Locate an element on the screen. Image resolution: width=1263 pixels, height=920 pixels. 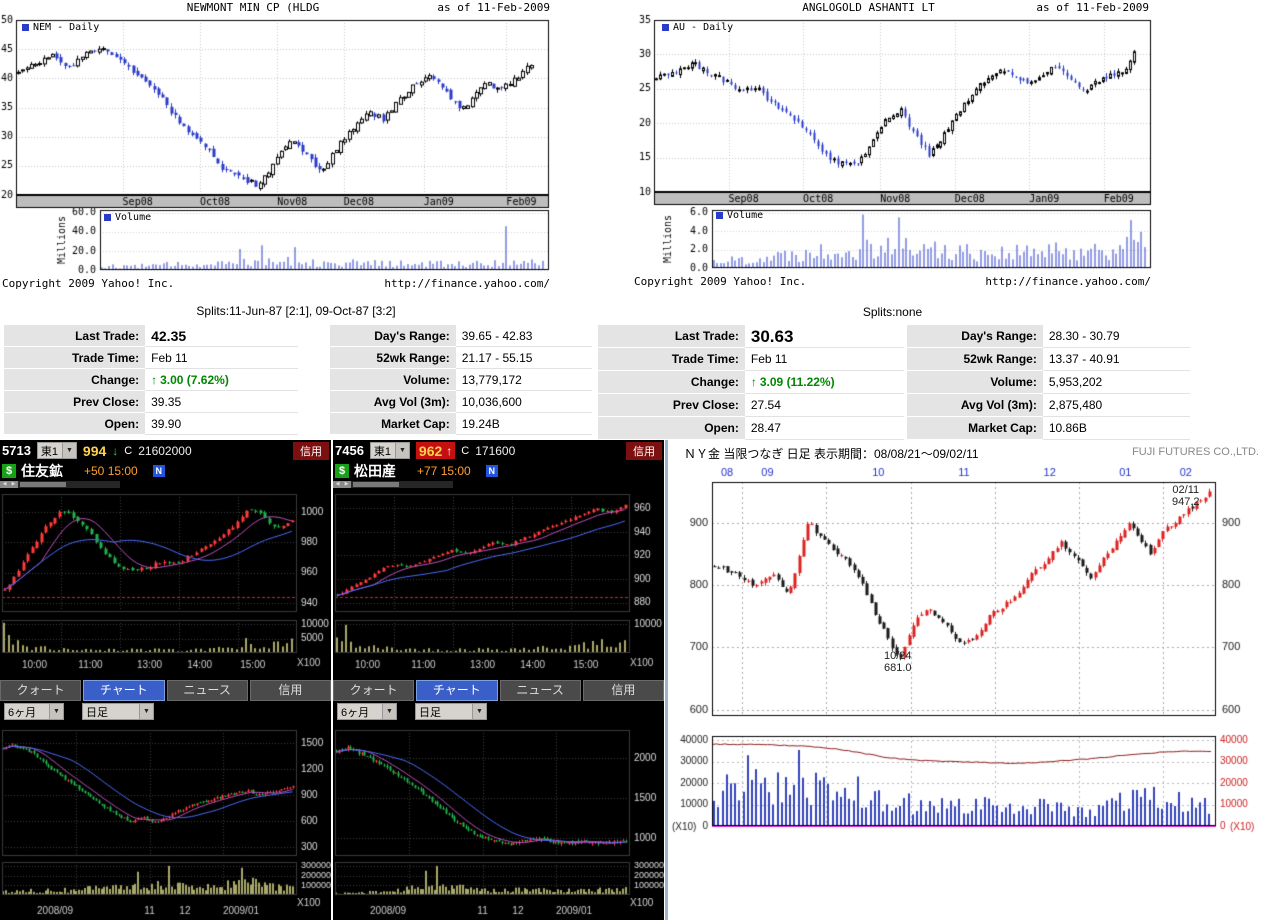
quote-row: Last Trade: 30.63 is located at coordinates (751, 336).